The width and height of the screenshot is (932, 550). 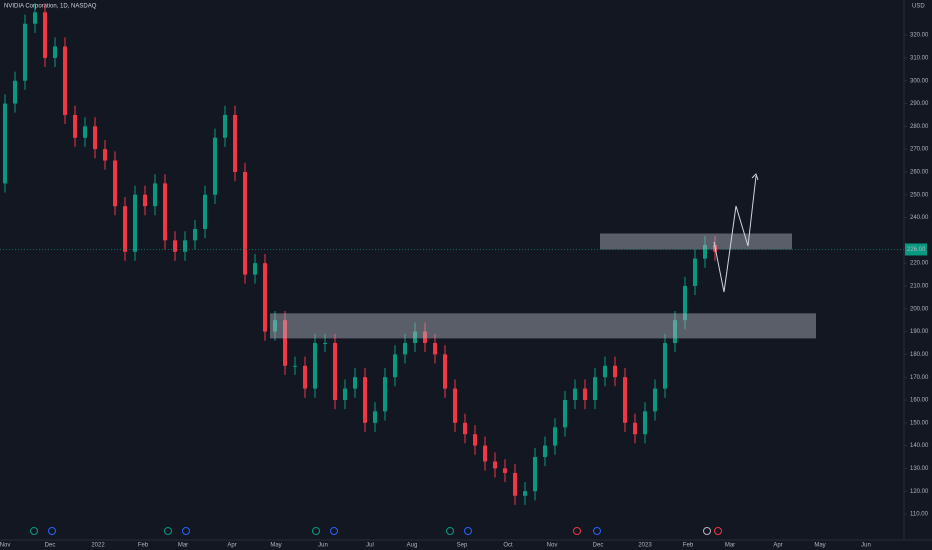 What do you see at coordinates (919, 446) in the screenshot?
I see `y-tick-label: 140.00` at bounding box center [919, 446].